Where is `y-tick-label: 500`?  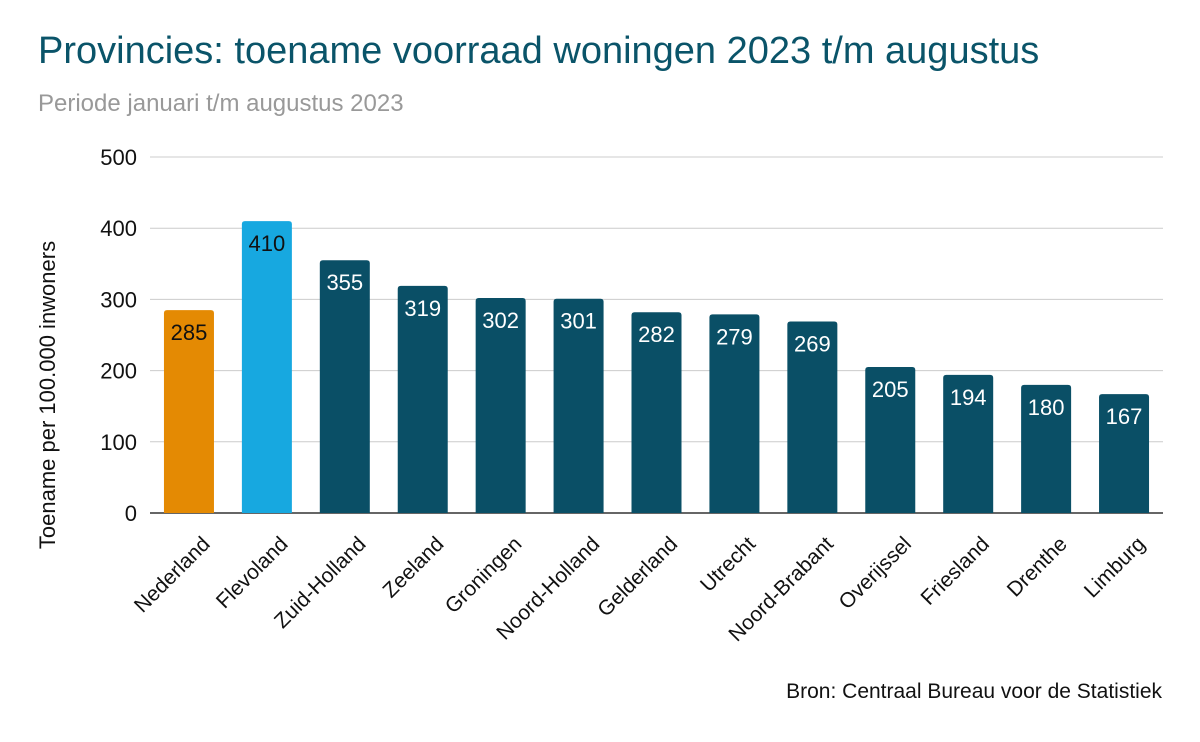
y-tick-label: 500 is located at coordinates (118, 157).